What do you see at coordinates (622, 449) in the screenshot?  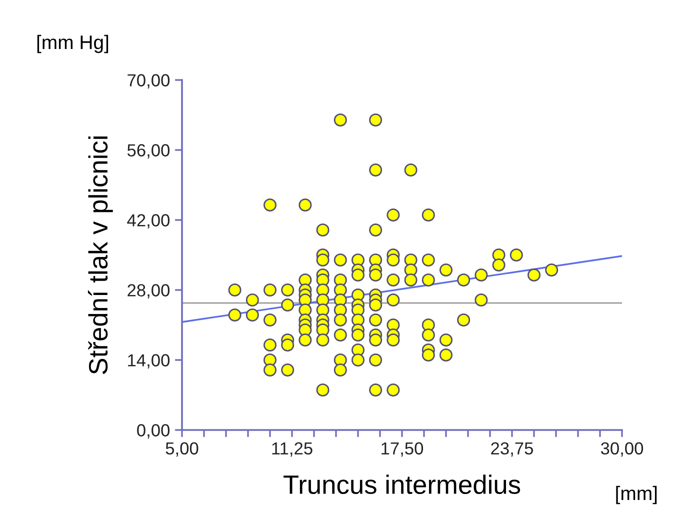 I see `x-tick-label: 30,00` at bounding box center [622, 449].